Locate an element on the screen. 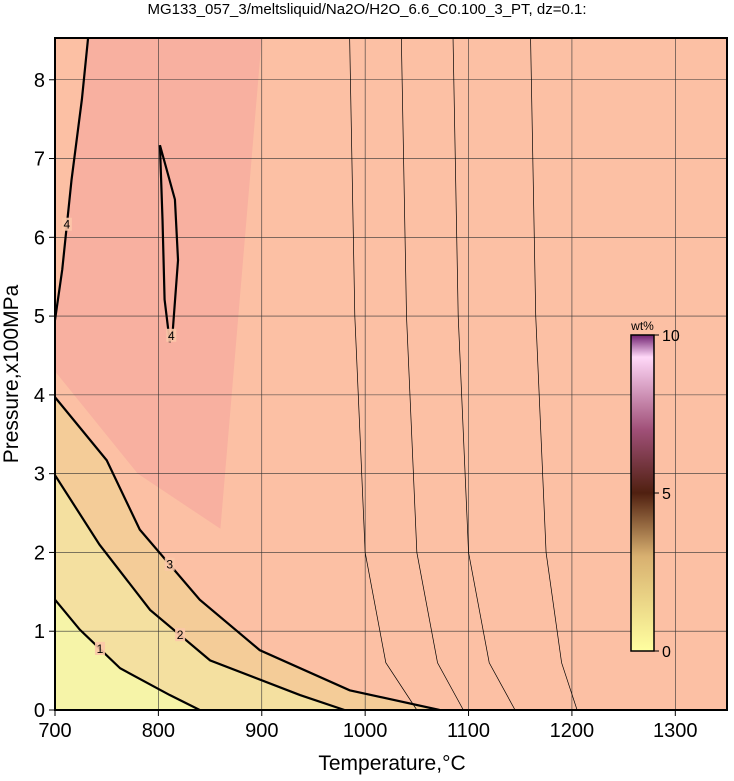  colorbar-tick-label: 10 is located at coordinates (671, 336).